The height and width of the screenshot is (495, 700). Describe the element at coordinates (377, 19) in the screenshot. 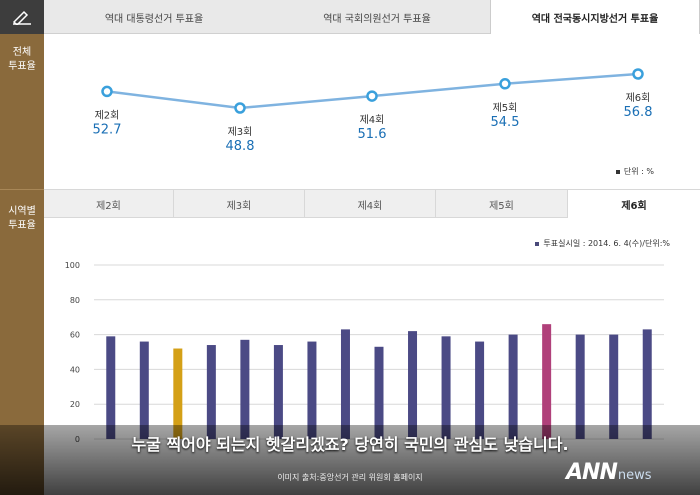

I see `tab-national-assembly: 역대 국회의원선거 투표율` at that location.